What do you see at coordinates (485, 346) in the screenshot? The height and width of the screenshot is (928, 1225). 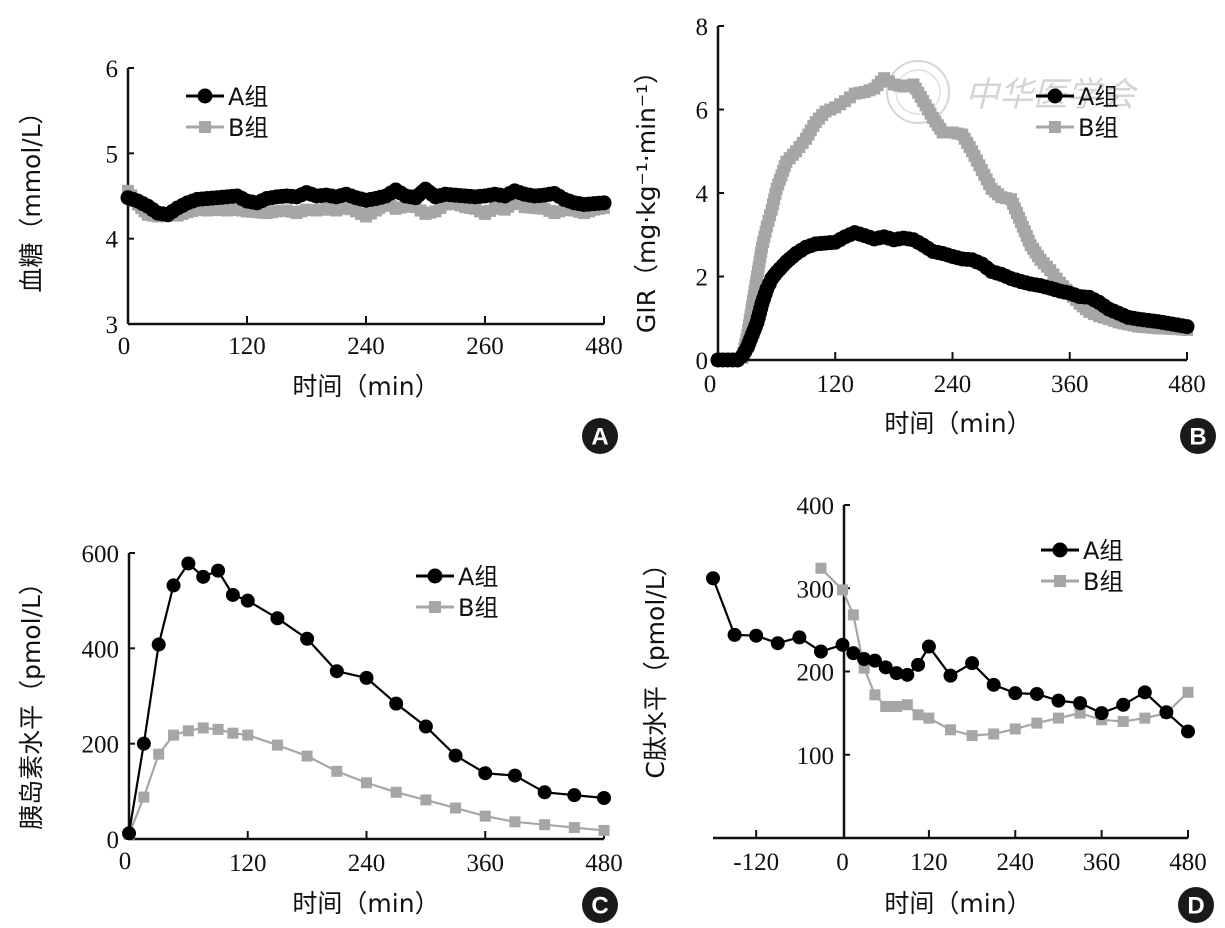 I see `x-tick-label: 260` at bounding box center [485, 346].